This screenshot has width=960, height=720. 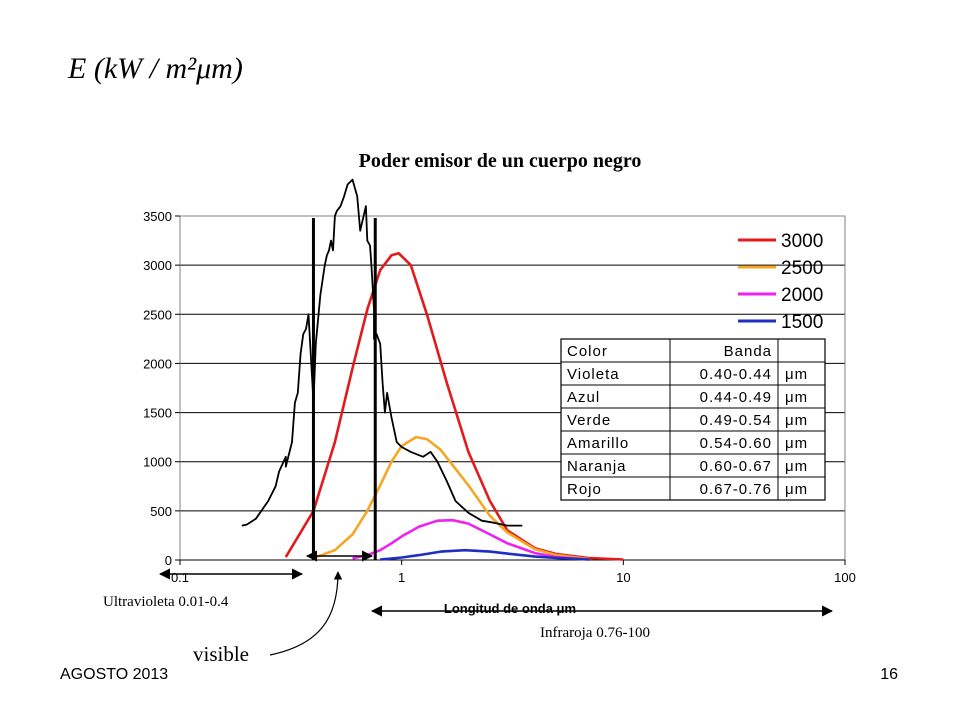 I want to click on table-cell-color: Azul, so click(x=583, y=397).